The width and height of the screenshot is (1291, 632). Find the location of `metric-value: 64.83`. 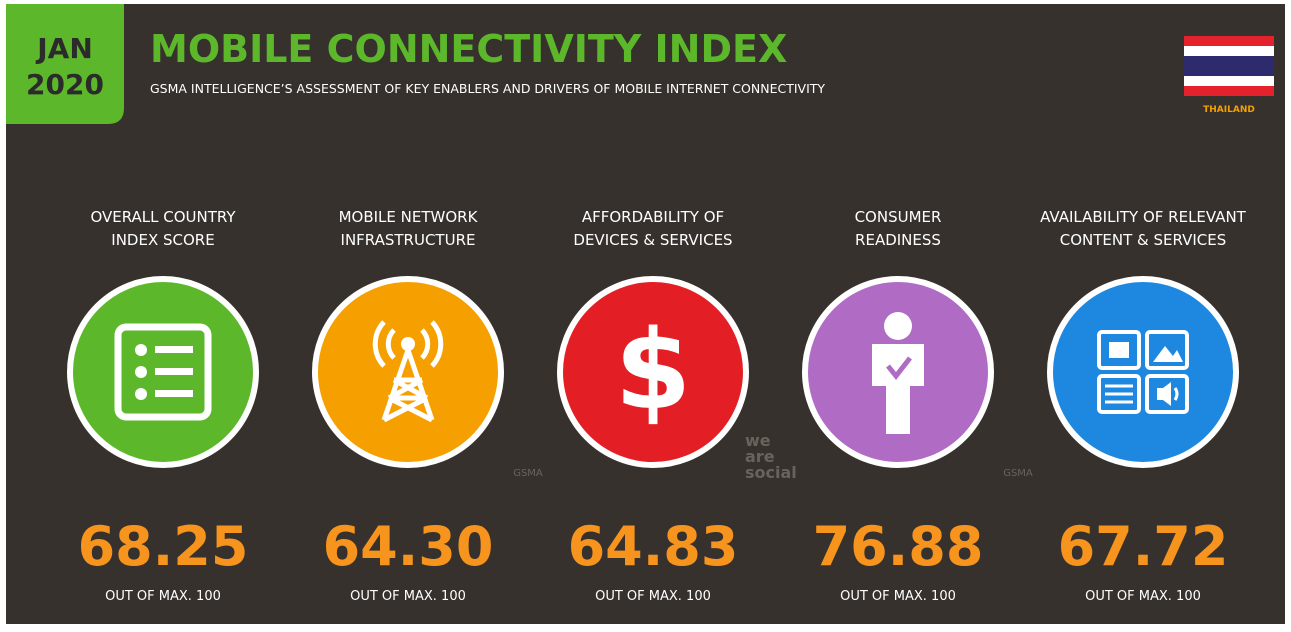

metric-value: 64.83 is located at coordinates (653, 546).